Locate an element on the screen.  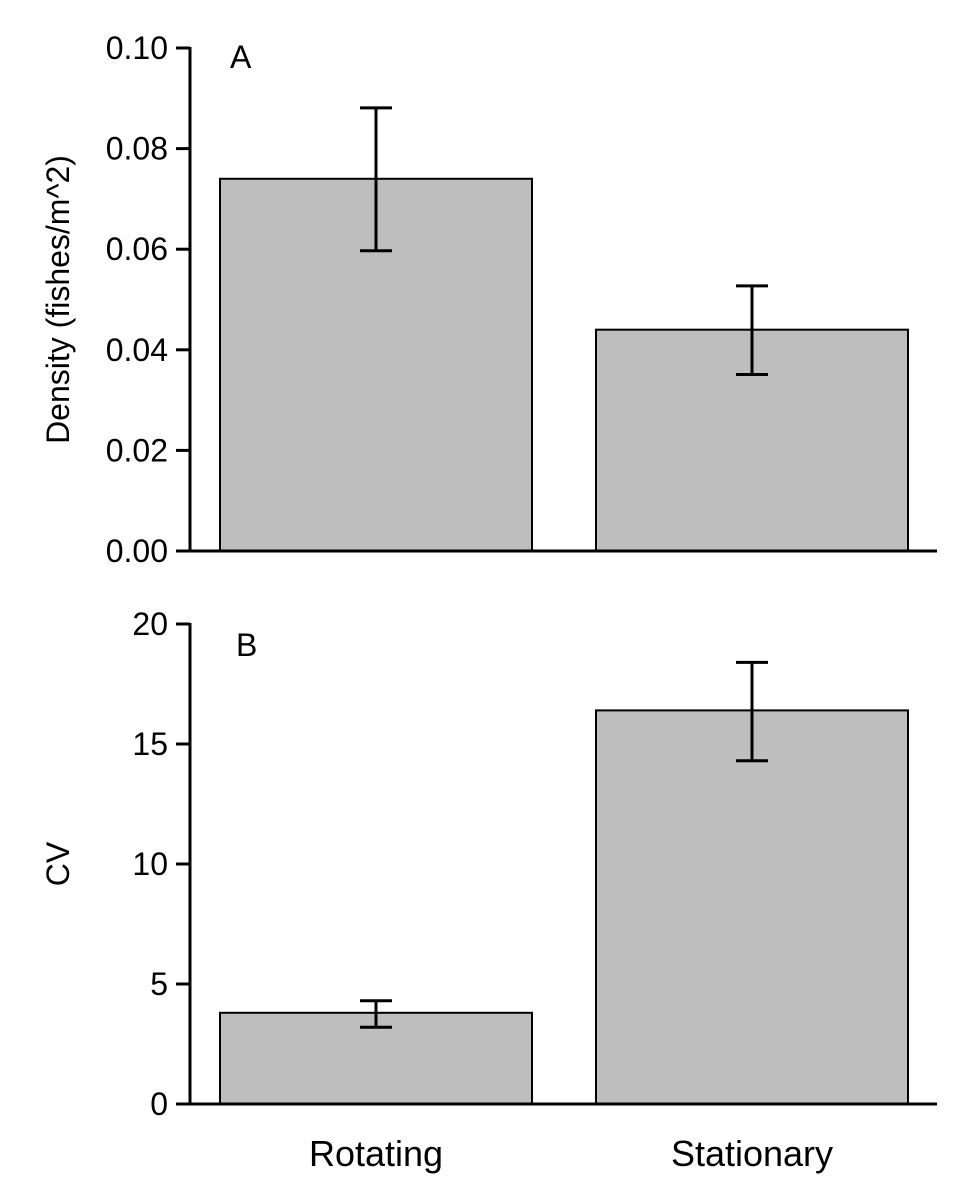
y-tick-label: 0 is located at coordinates (159, 1104).